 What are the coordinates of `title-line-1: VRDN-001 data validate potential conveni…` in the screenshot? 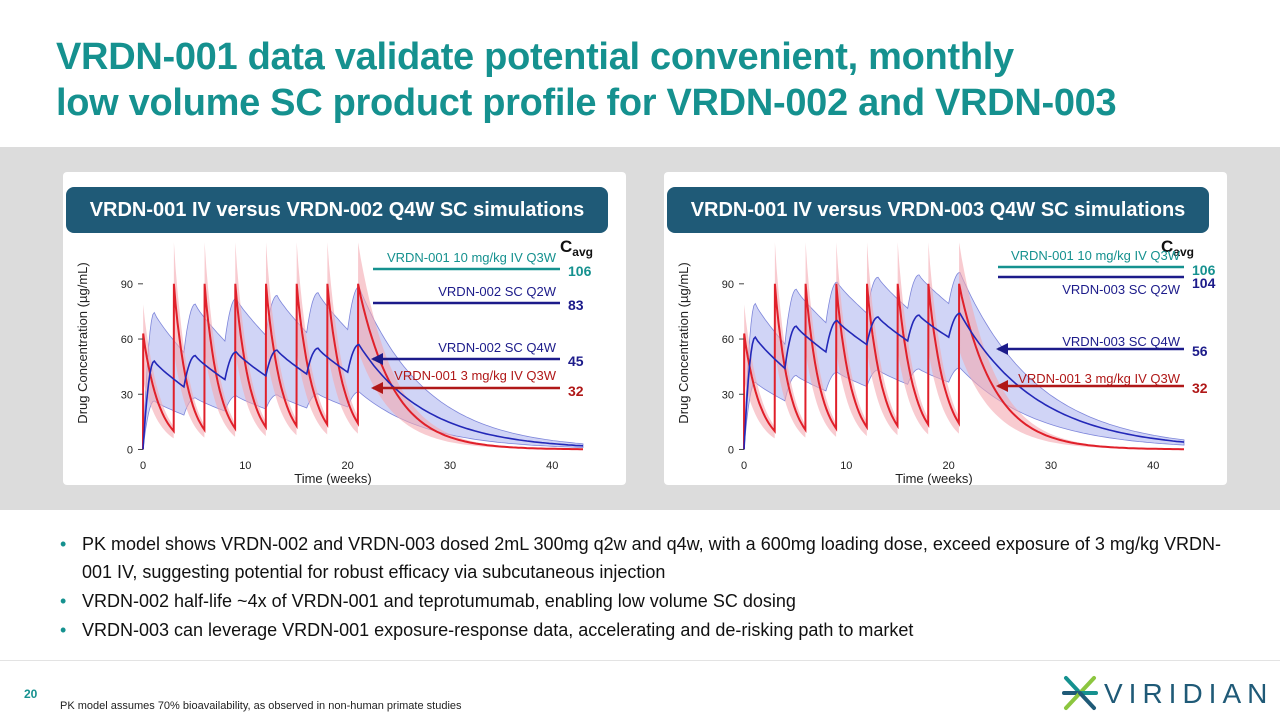 It's located at (535, 57).